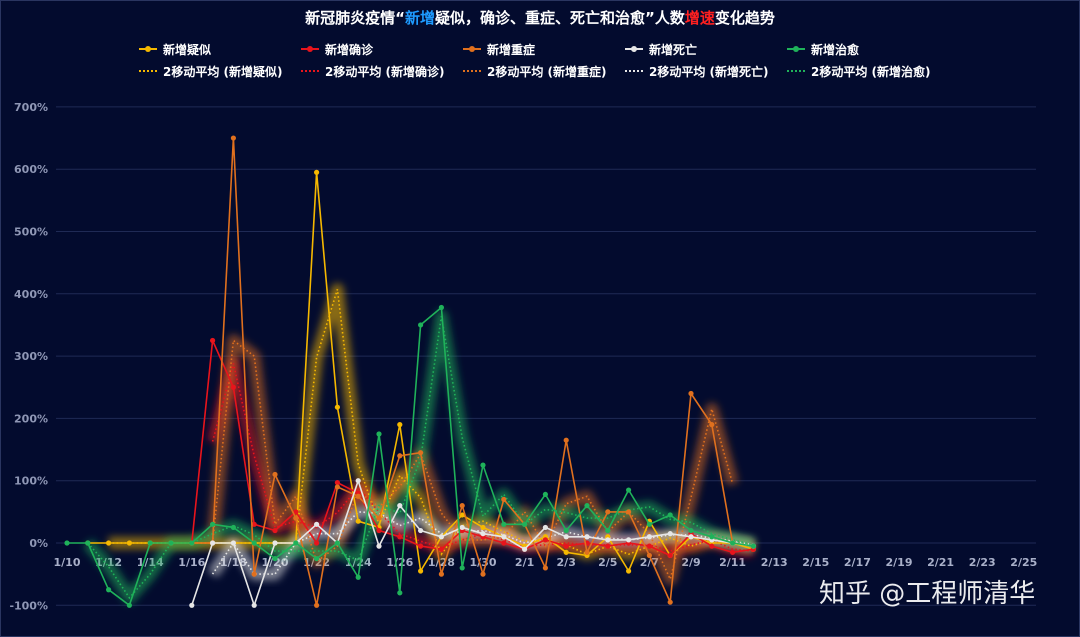 The width and height of the screenshot is (1080, 637). What do you see at coordinates (382, 49) in the screenshot?
I see `legend-item: 新增确诊` at bounding box center [382, 49].